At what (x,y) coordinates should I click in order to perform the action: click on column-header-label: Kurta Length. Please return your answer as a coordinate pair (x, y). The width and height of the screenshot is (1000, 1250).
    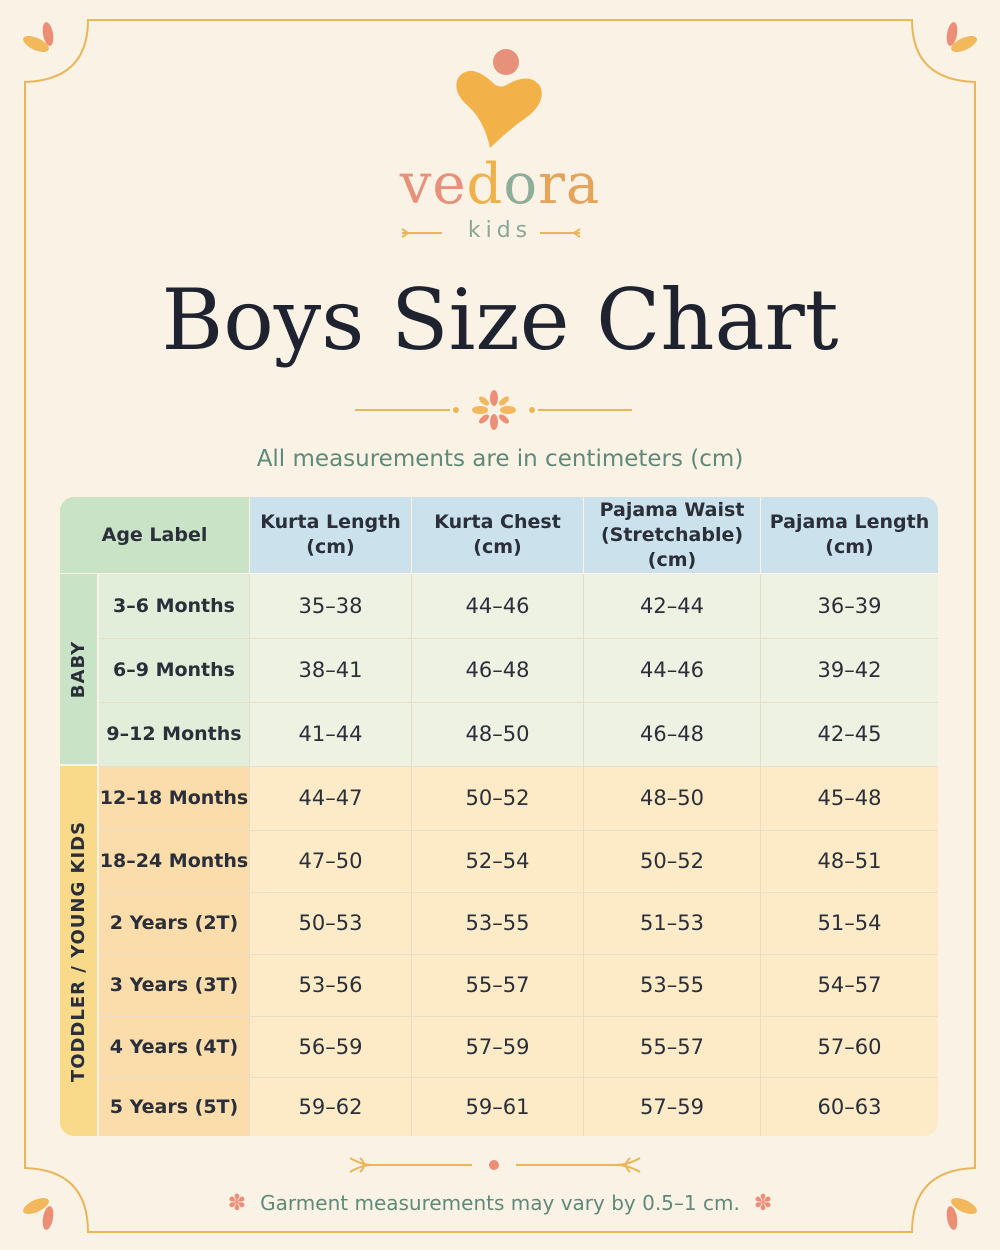
    Looking at the image, I should click on (330, 522).